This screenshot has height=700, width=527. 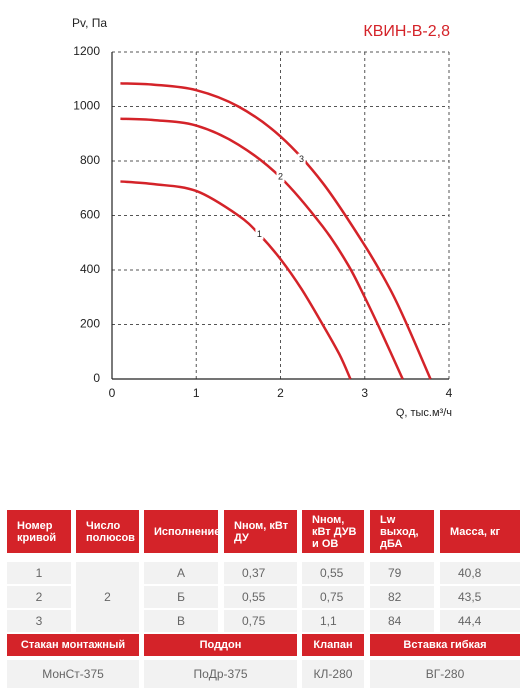 I want to click on table-cell: 43,5, so click(x=480, y=597).